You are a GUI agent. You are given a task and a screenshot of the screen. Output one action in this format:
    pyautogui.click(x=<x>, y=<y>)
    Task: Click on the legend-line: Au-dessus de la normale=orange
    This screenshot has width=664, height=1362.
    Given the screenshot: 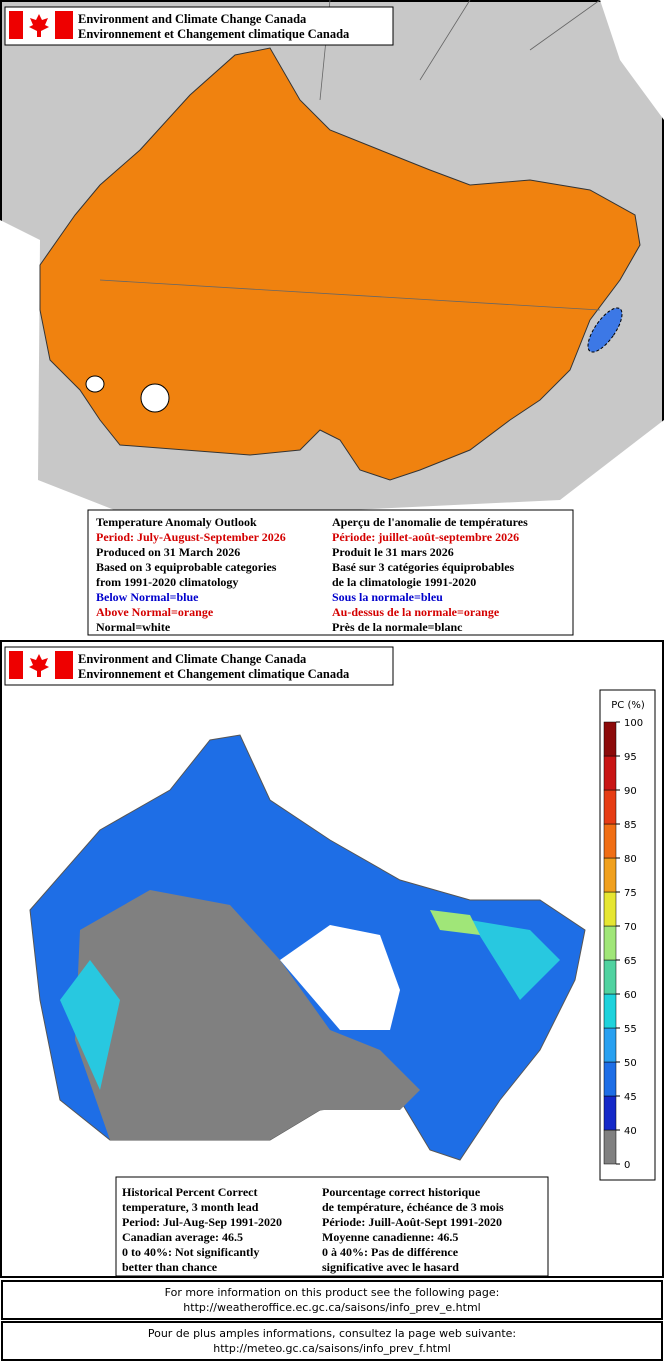 What is the action you would take?
    pyautogui.click(x=416, y=612)
    